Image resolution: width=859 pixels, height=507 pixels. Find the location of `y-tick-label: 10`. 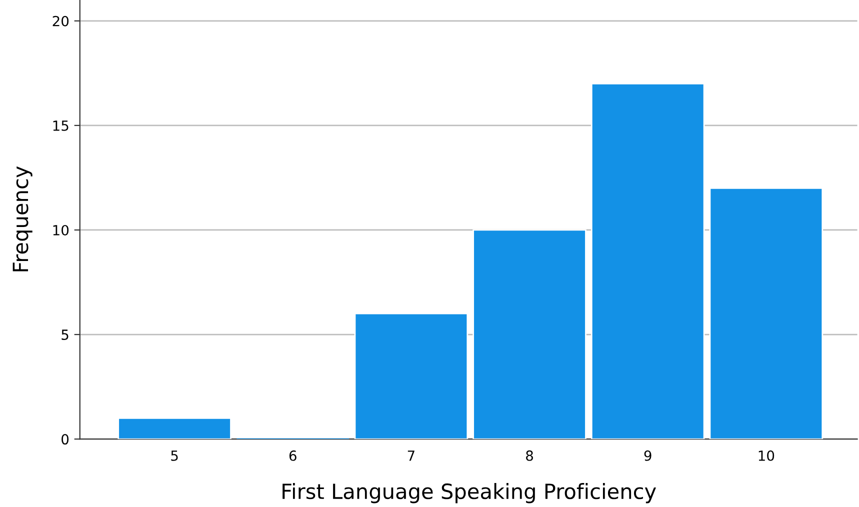

y-tick-label: 10 is located at coordinates (61, 230).